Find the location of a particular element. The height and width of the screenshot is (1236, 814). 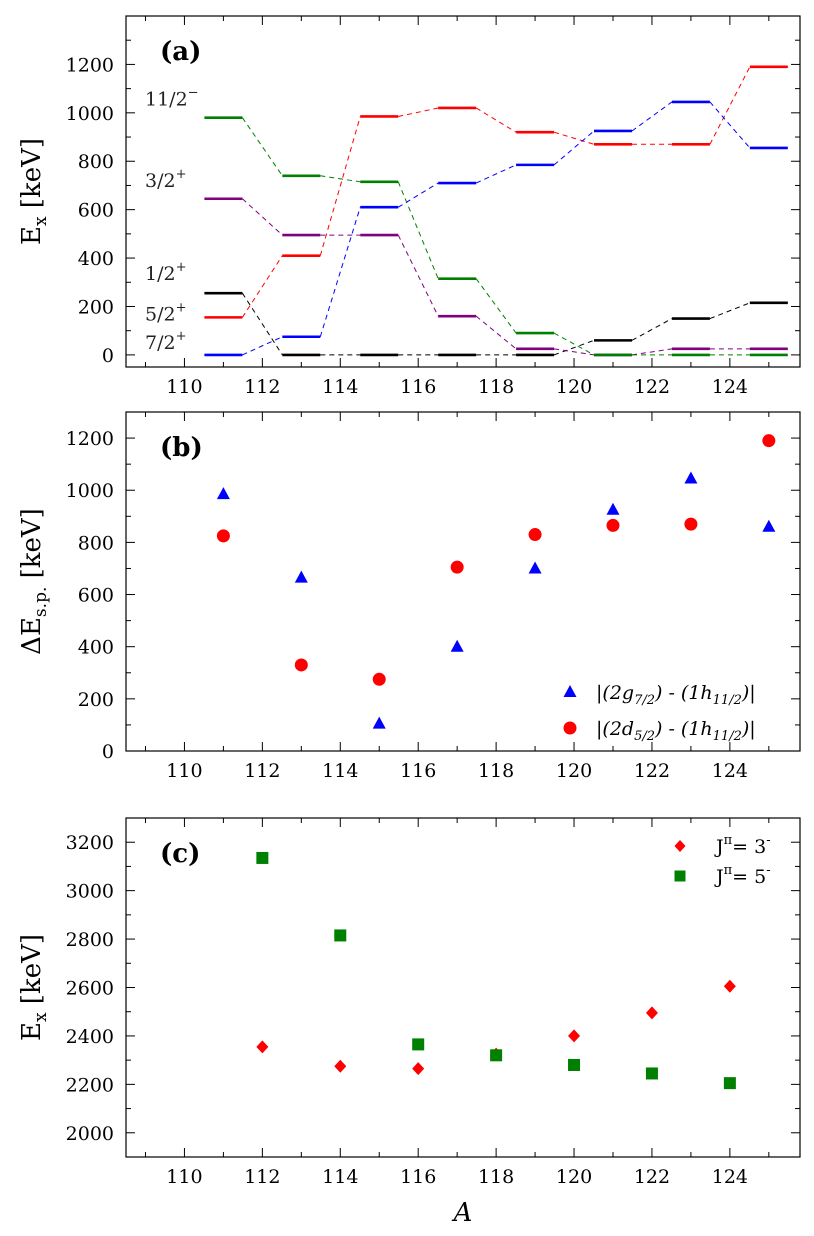

y-tick-label: 2000 is located at coordinates (90, 1134).